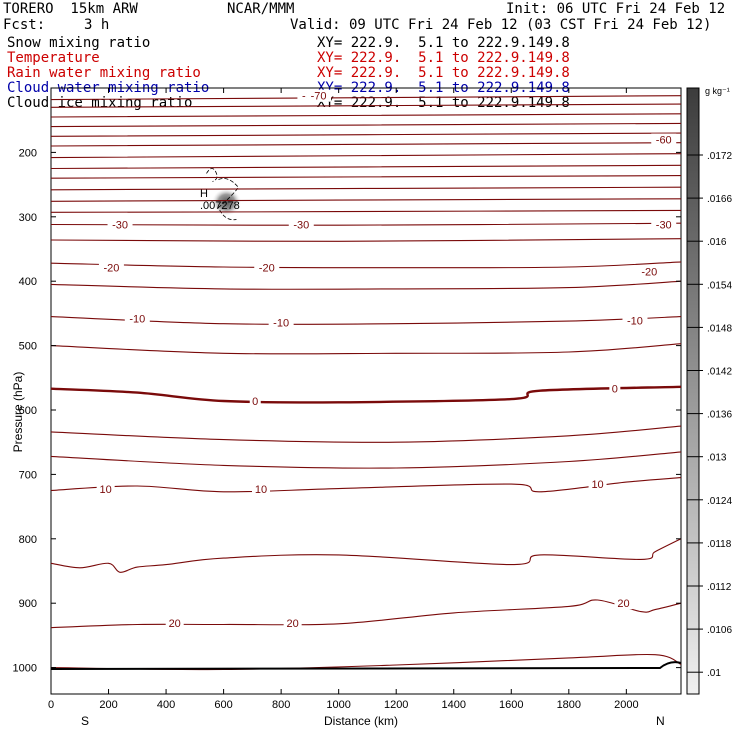  What do you see at coordinates (719, 630) in the screenshot?
I see `colorbar-tick-label: .0106` at bounding box center [719, 630].